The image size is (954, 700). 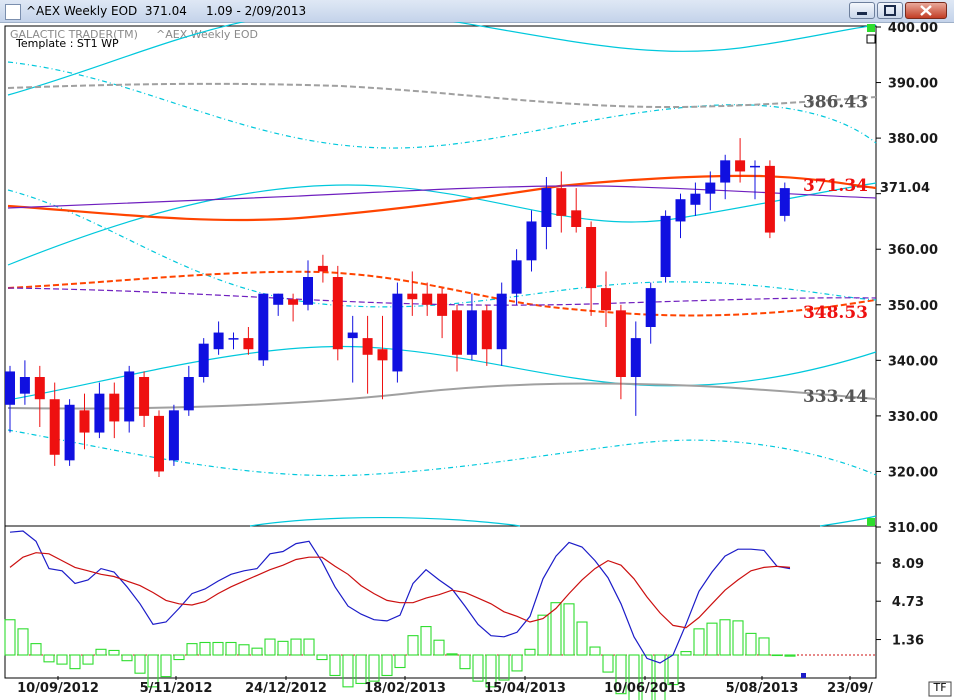 What do you see at coordinates (400, 590) in the screenshot?
I see `oscillator-d-line` at bounding box center [400, 590].